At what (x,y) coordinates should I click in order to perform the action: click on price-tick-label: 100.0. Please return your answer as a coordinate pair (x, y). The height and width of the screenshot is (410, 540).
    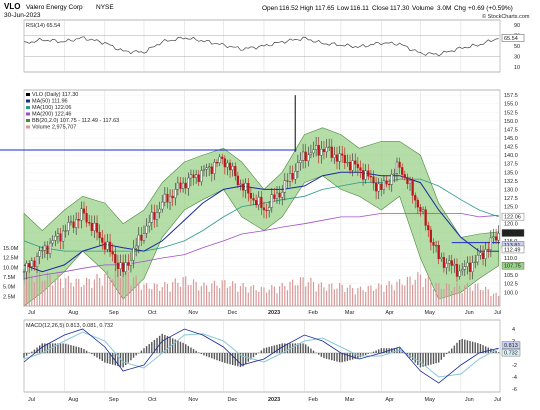
    Looking at the image, I should click on (511, 293).